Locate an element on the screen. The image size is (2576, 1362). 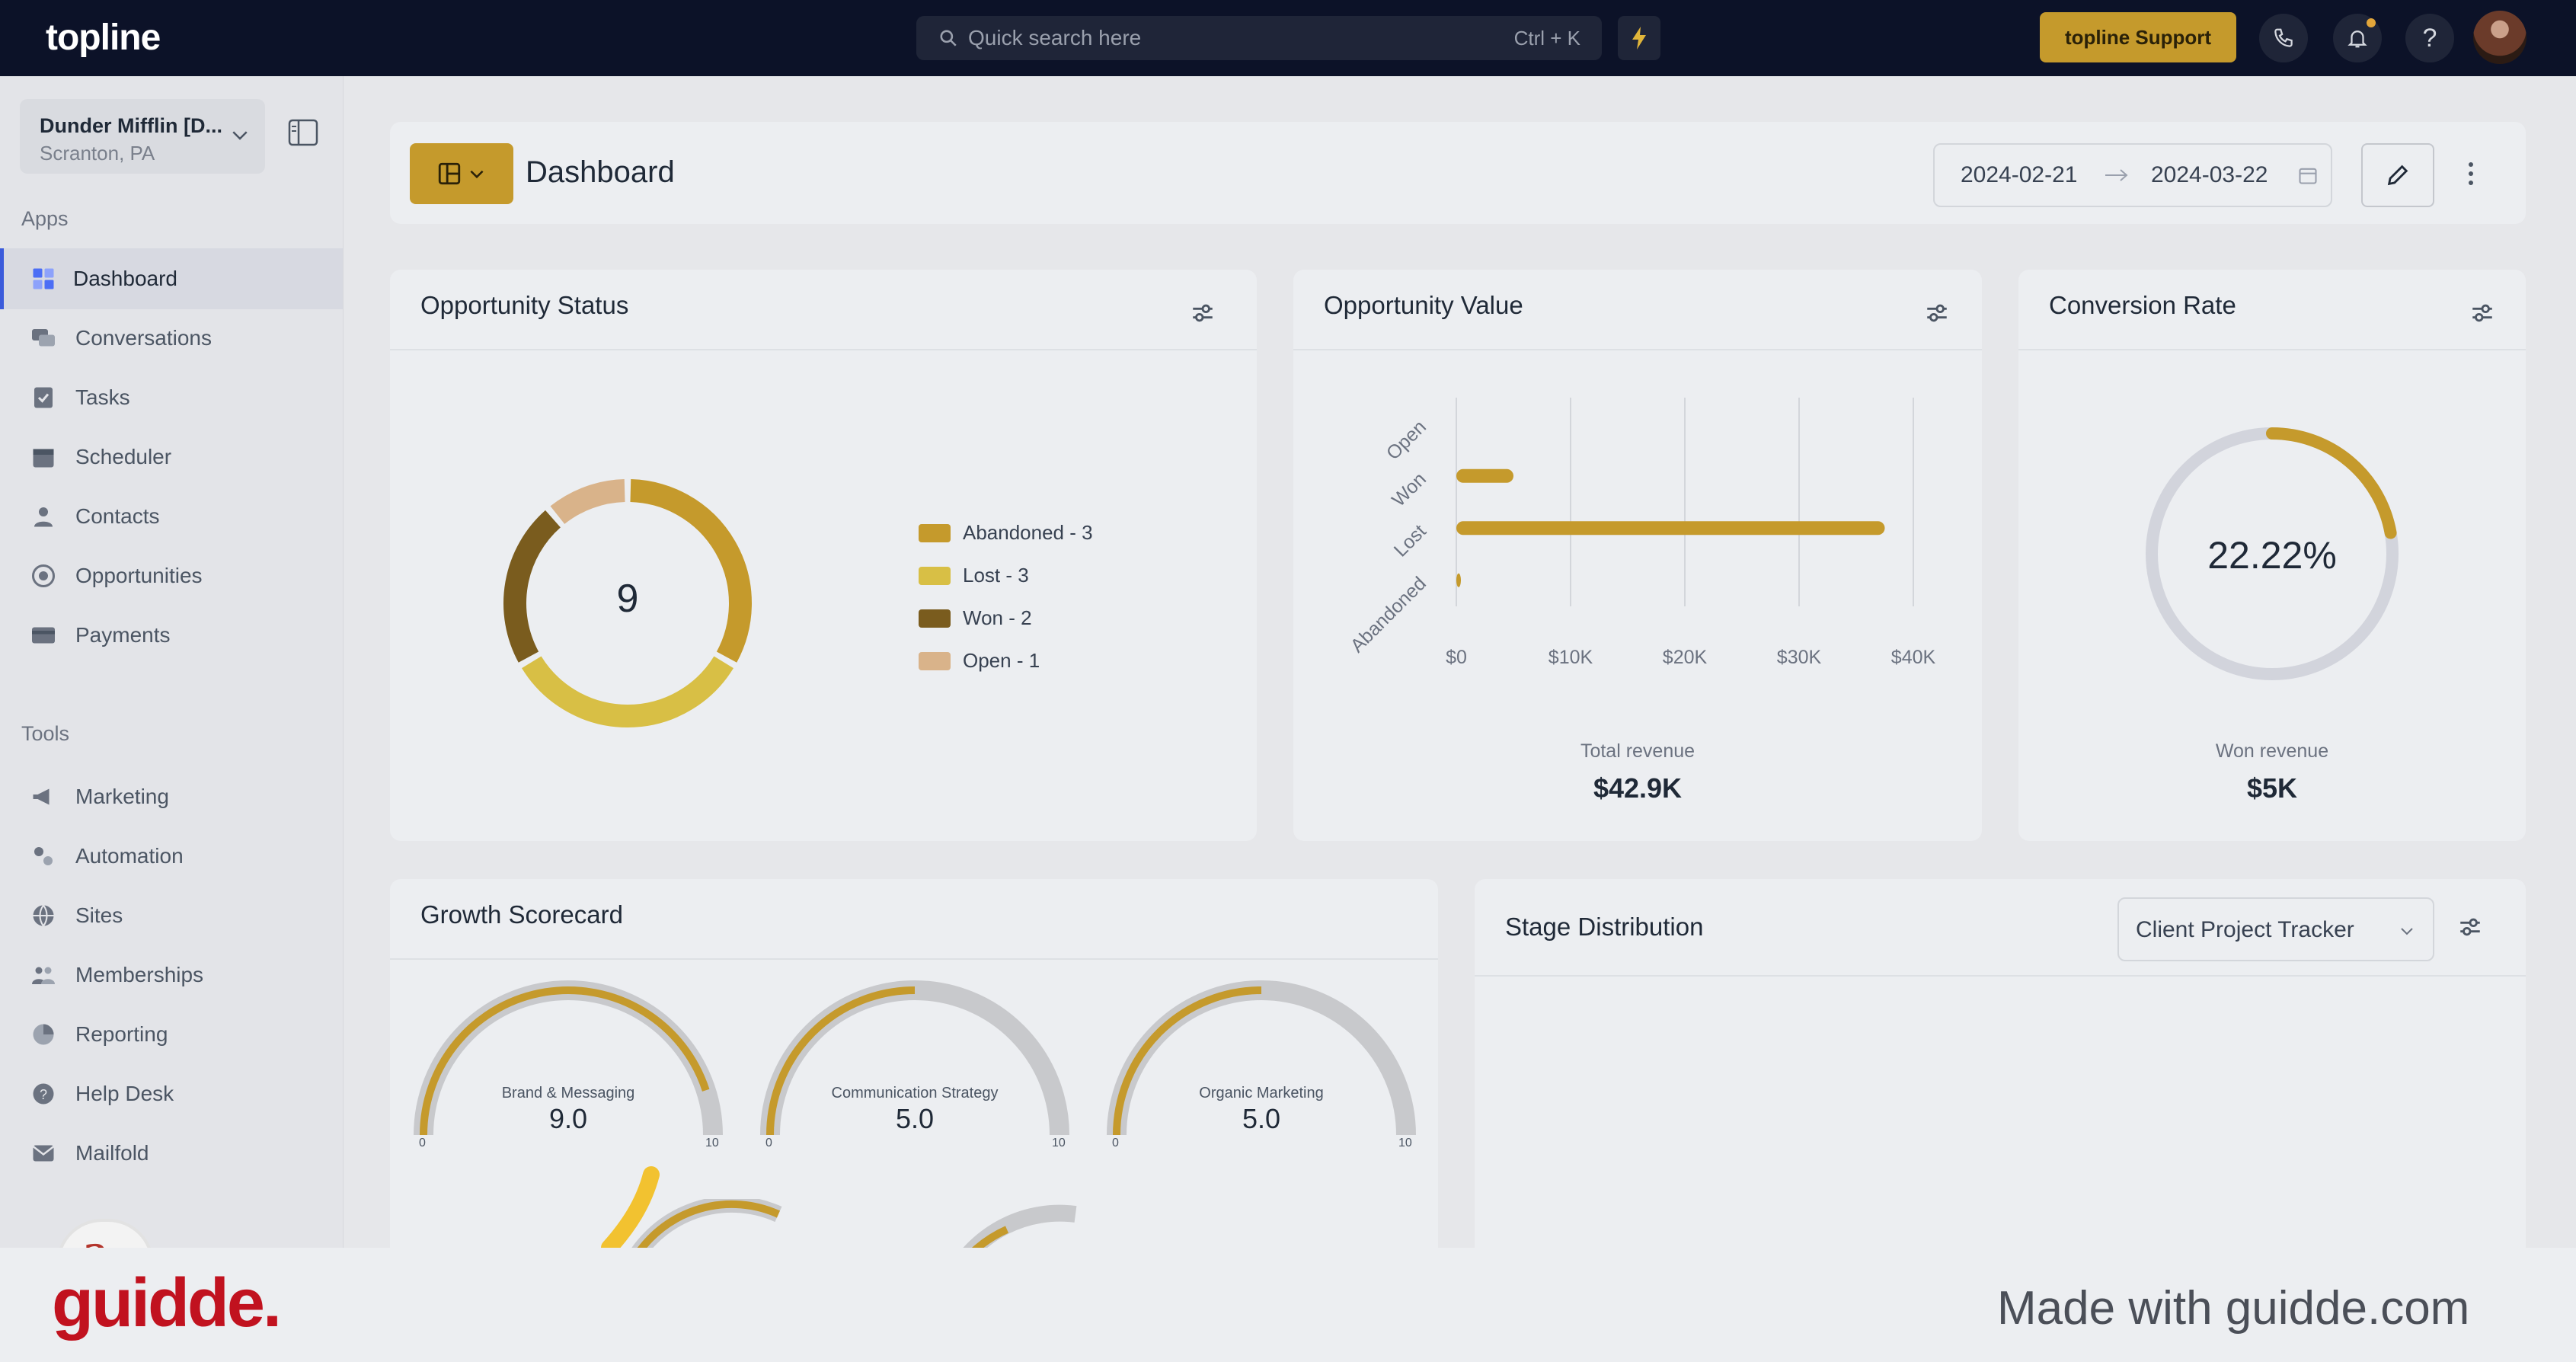
gauge-label: Communication Strategy is located at coordinates (915, 1093).